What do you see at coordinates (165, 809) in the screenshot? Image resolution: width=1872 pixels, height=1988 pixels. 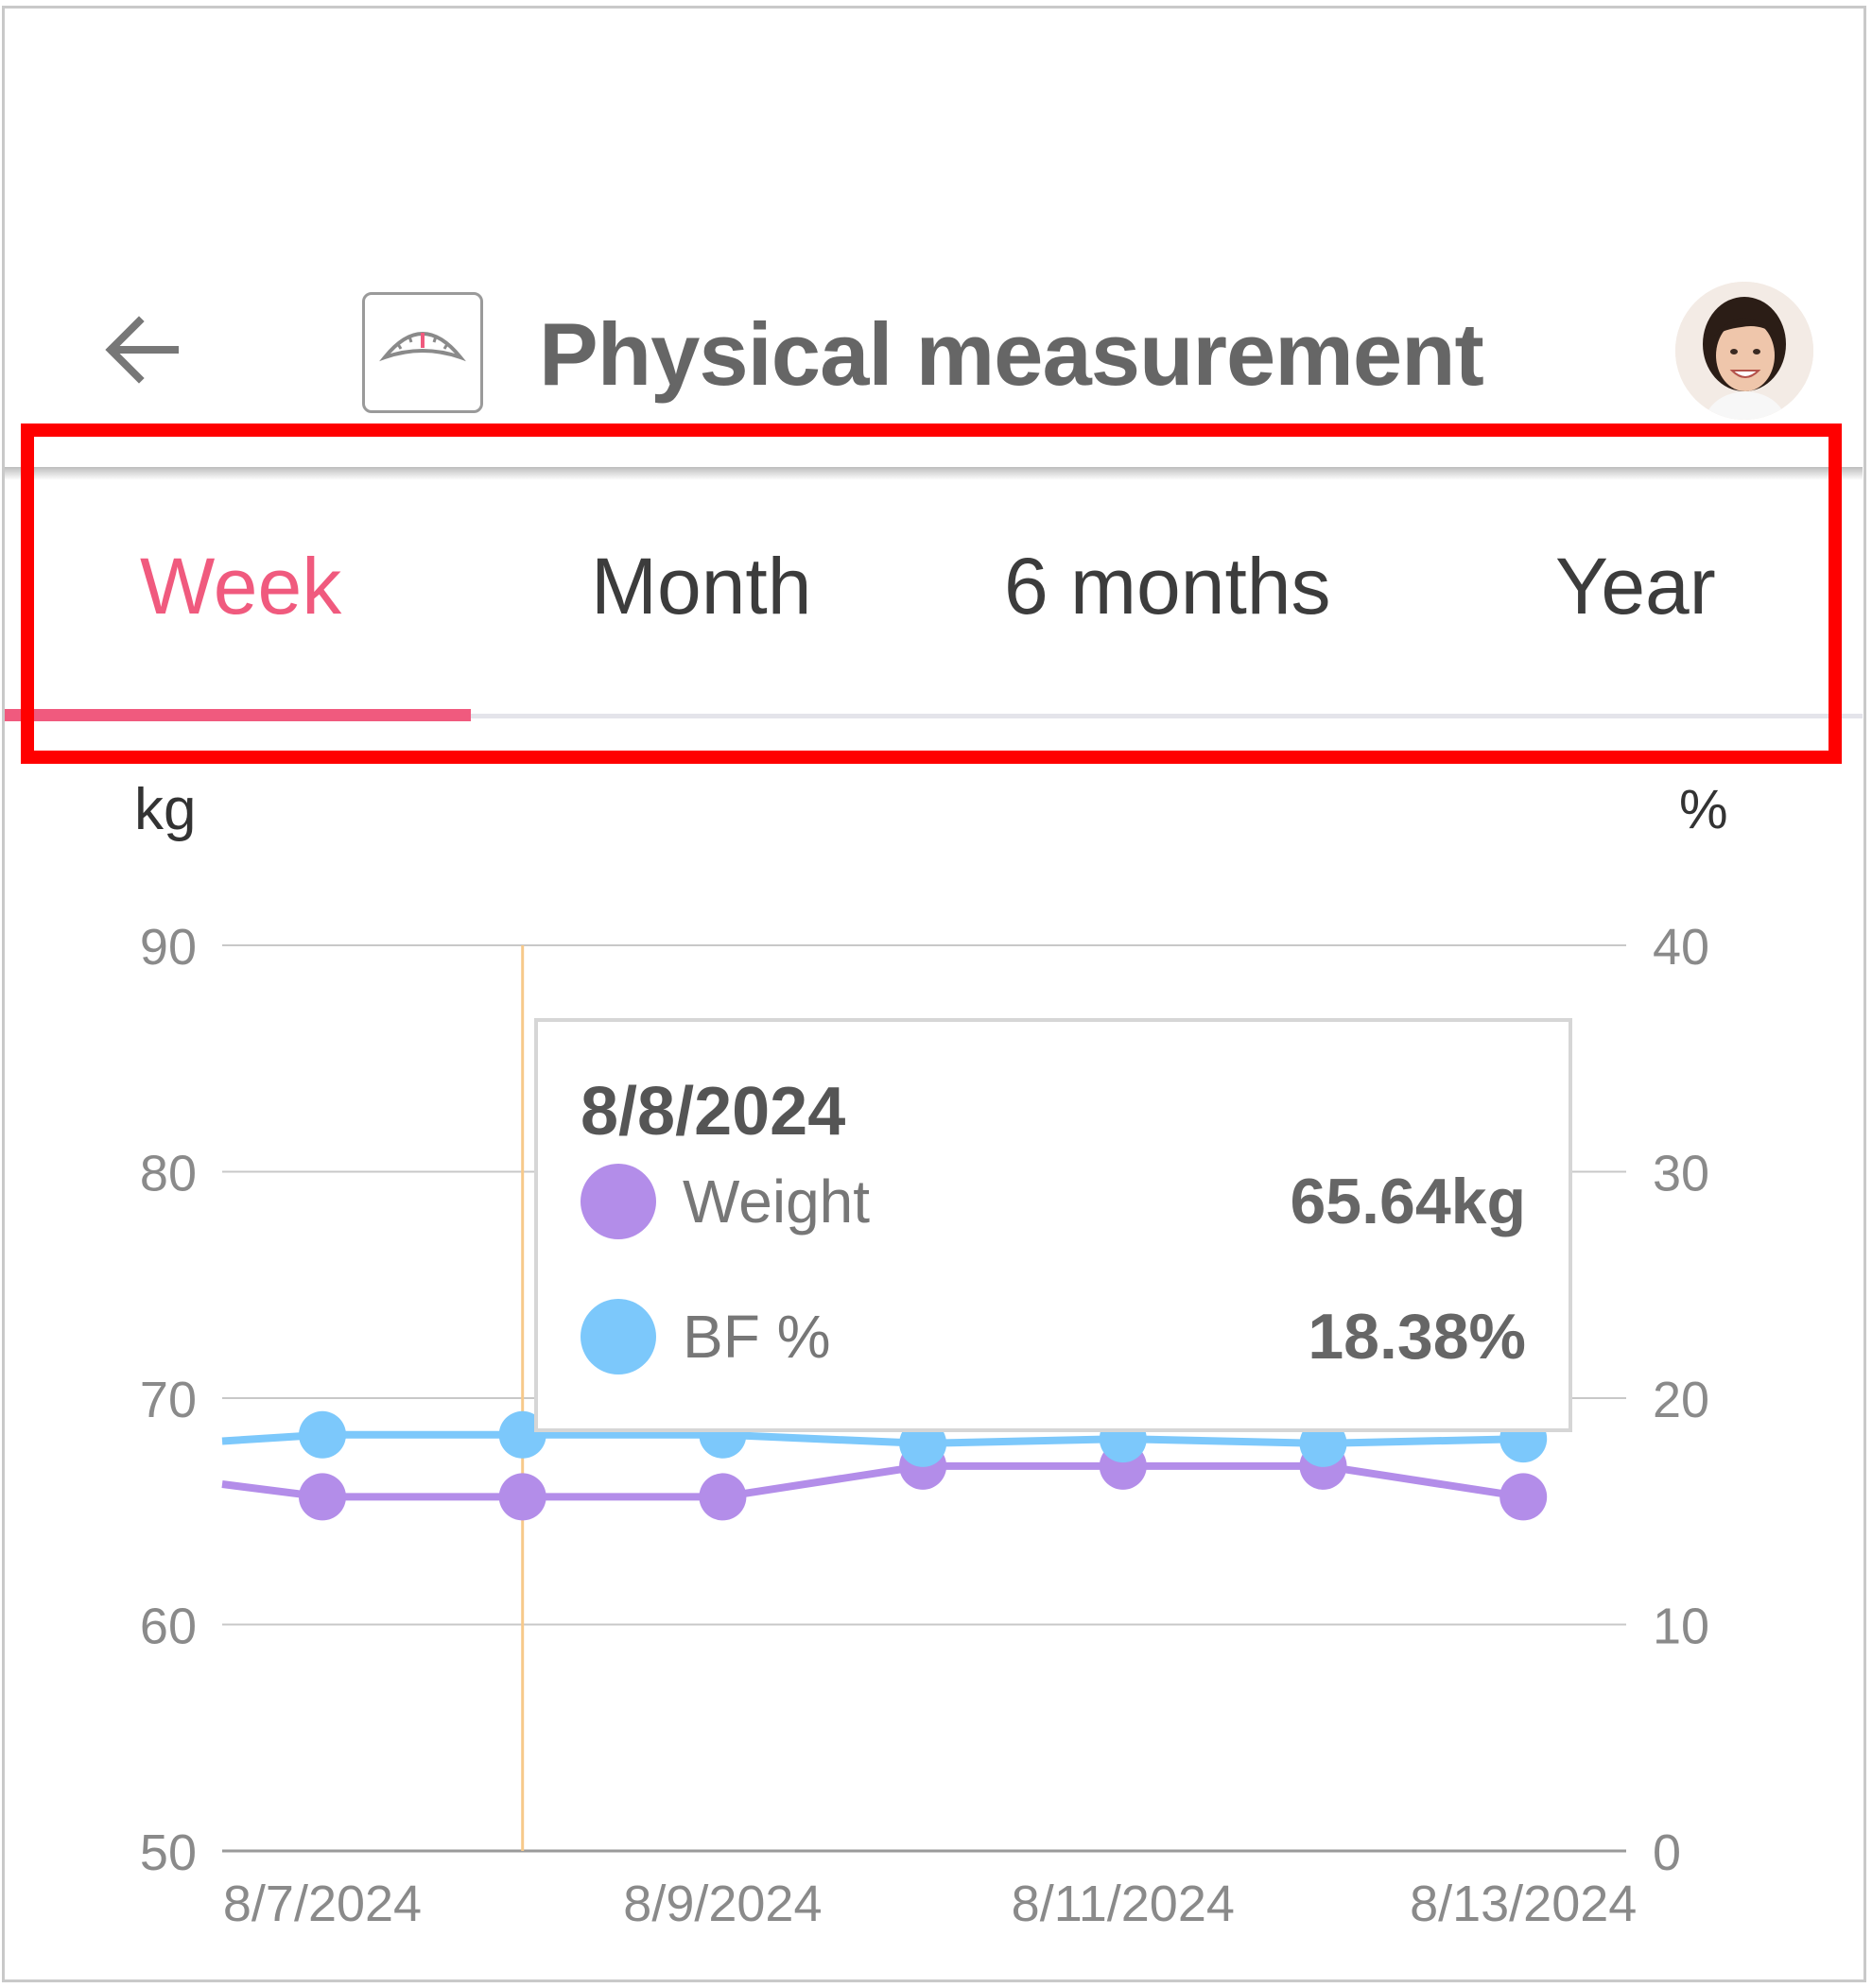 I see `y-left-unit: kg` at bounding box center [165, 809].